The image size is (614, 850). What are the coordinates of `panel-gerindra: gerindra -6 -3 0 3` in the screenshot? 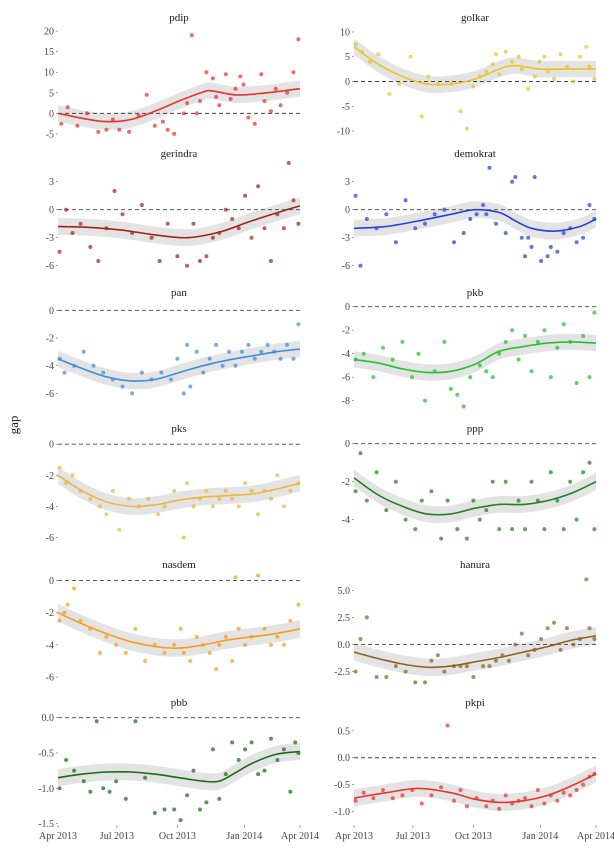 It's located at (173, 210).